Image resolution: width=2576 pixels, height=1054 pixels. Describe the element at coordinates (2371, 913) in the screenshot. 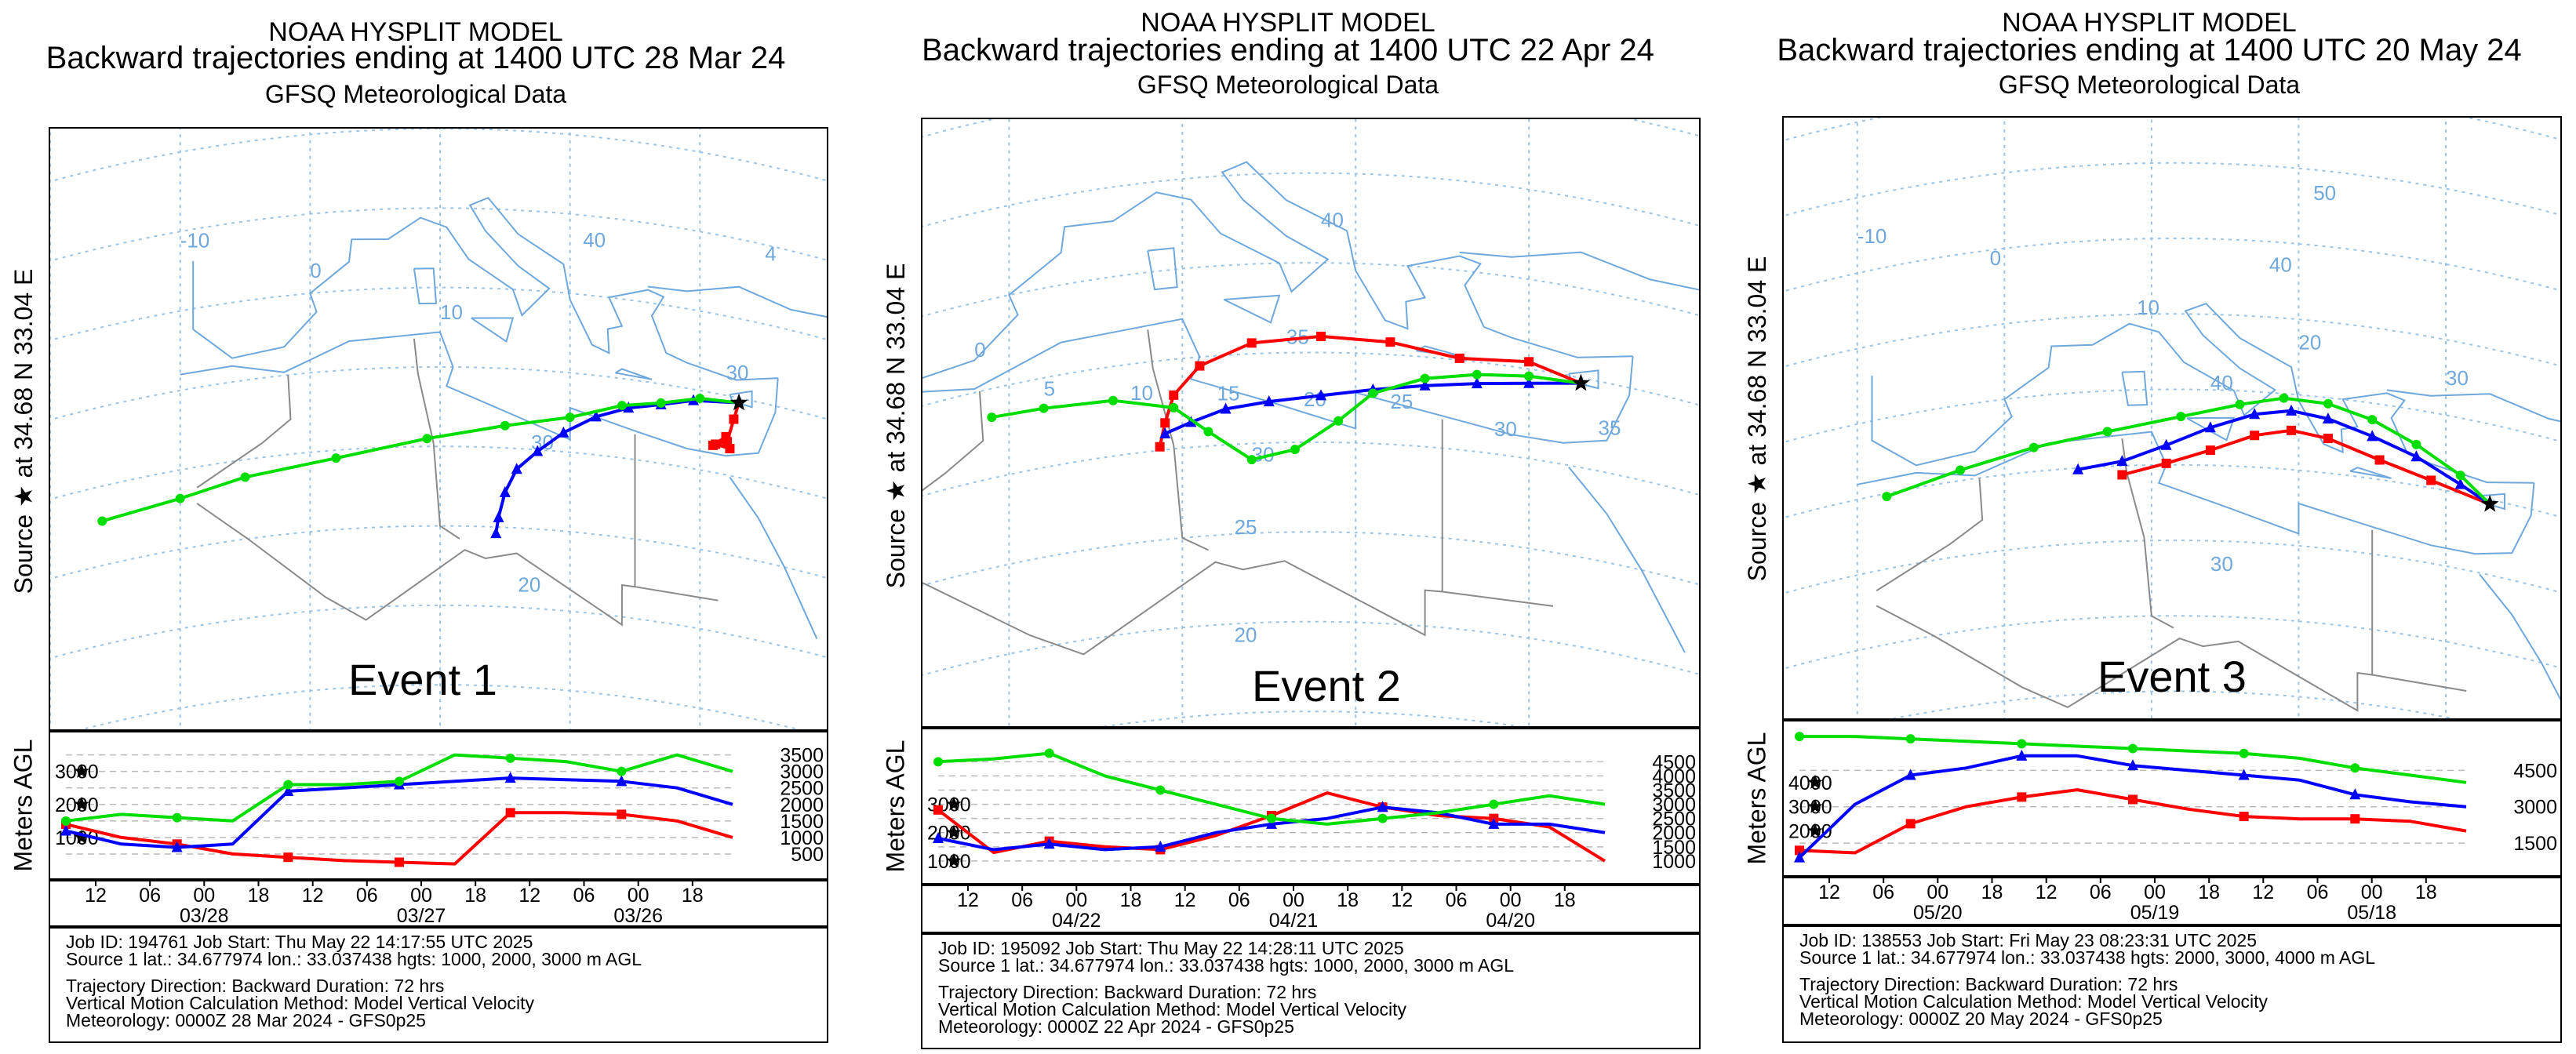

I see `date-label: 05/18` at that location.